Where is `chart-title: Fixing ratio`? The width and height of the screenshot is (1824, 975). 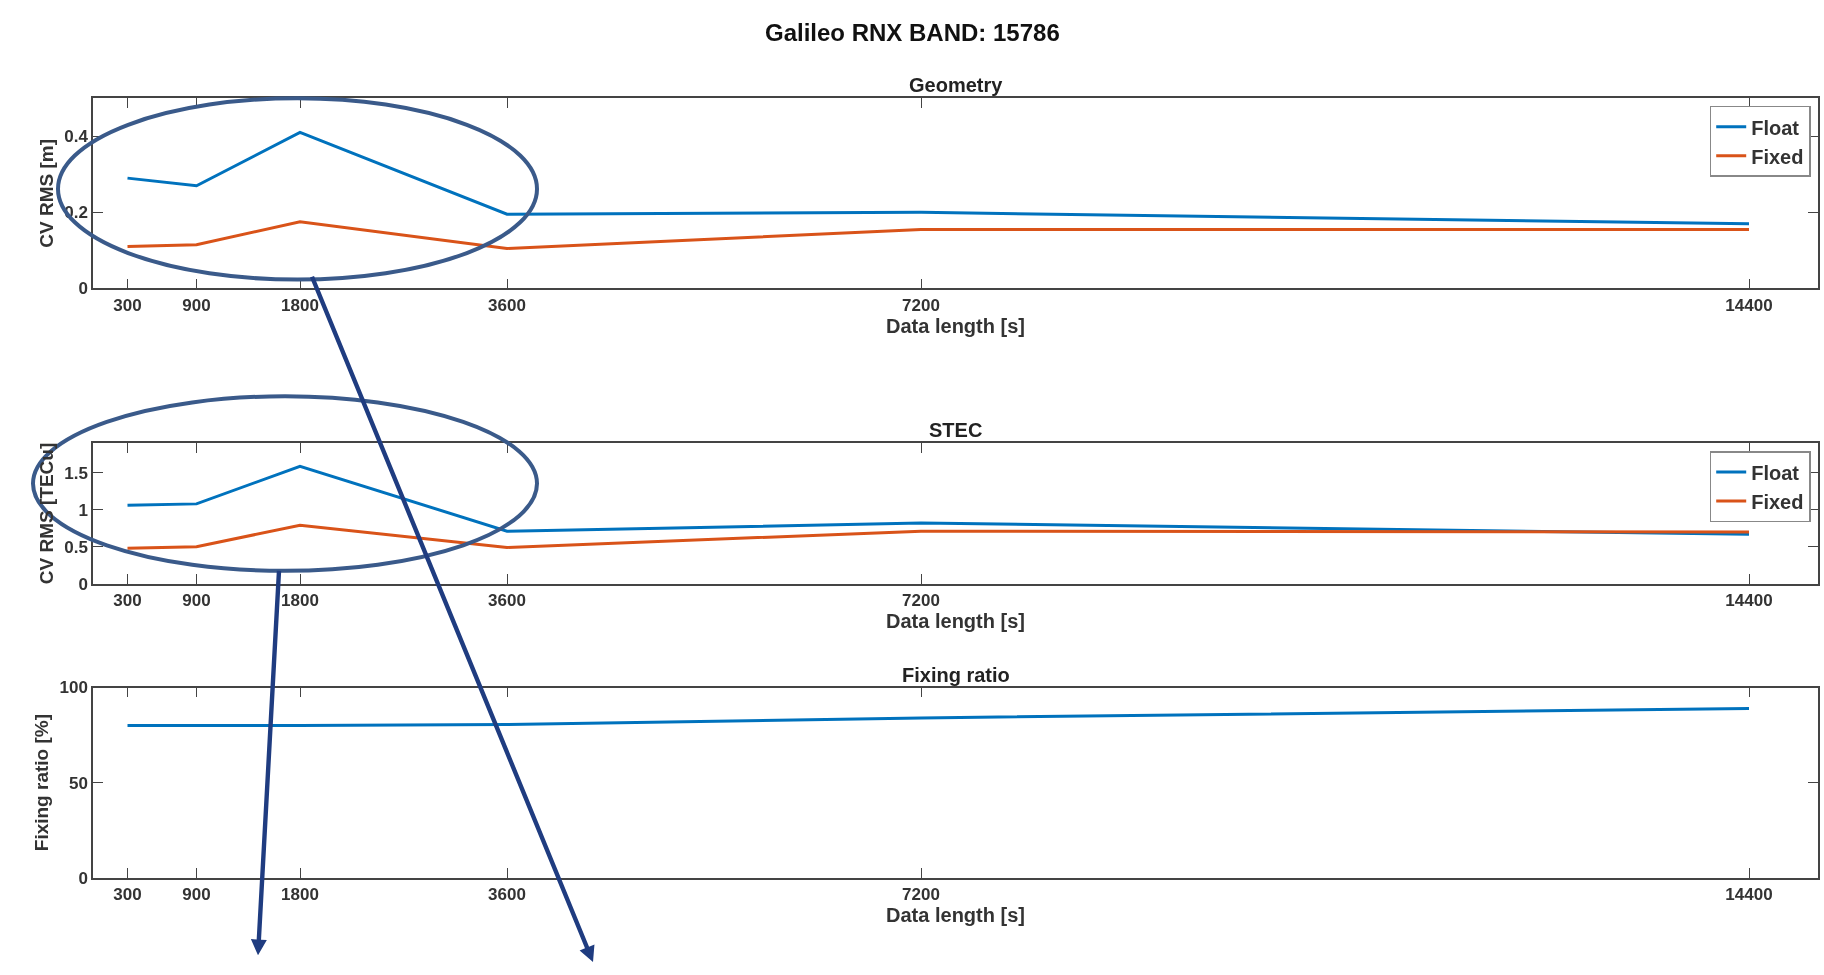
chart-title: Fixing ratio is located at coordinates (956, 675).